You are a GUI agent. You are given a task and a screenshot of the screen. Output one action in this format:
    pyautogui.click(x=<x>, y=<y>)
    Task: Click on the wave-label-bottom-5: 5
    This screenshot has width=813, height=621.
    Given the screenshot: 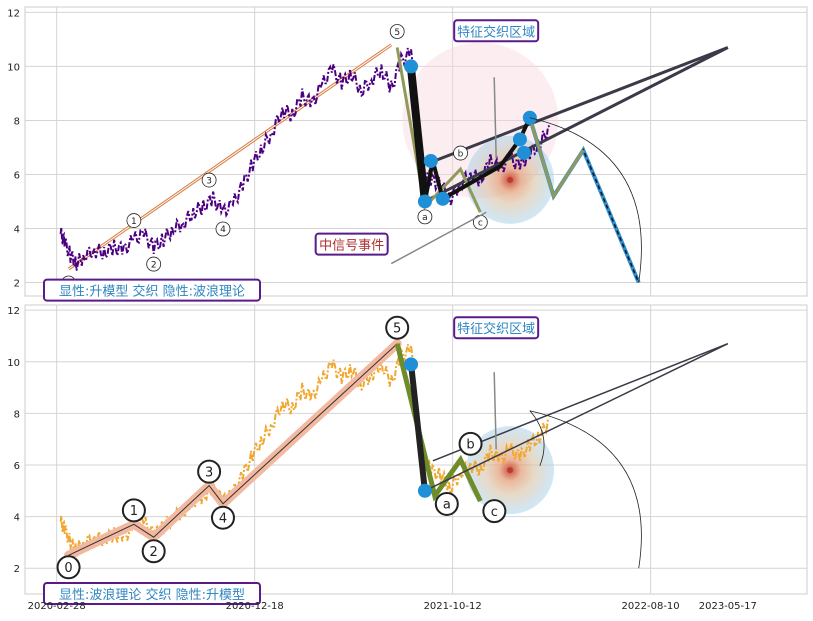 What is the action you would take?
    pyautogui.click(x=397, y=328)
    